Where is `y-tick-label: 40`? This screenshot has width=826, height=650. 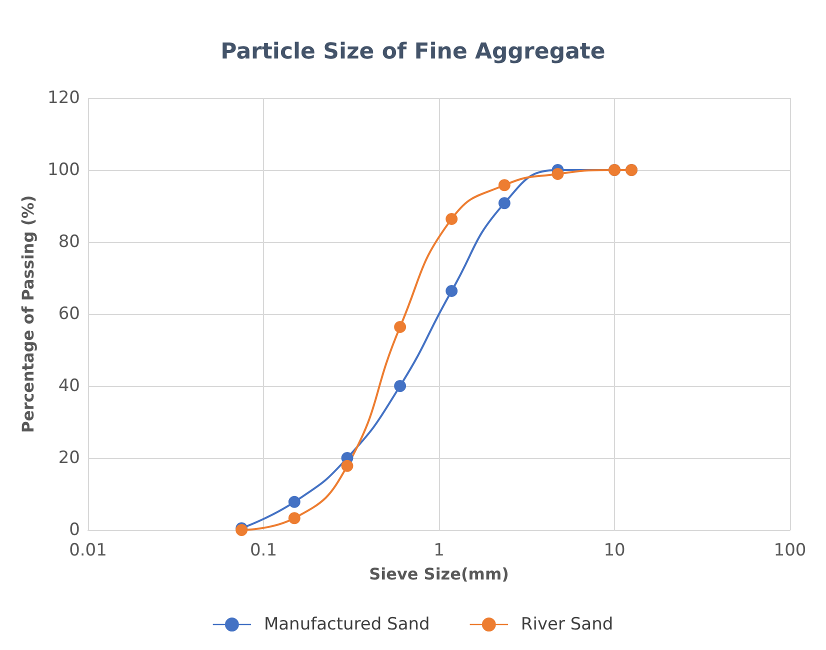
y-tick-label: 40 is located at coordinates (69, 386).